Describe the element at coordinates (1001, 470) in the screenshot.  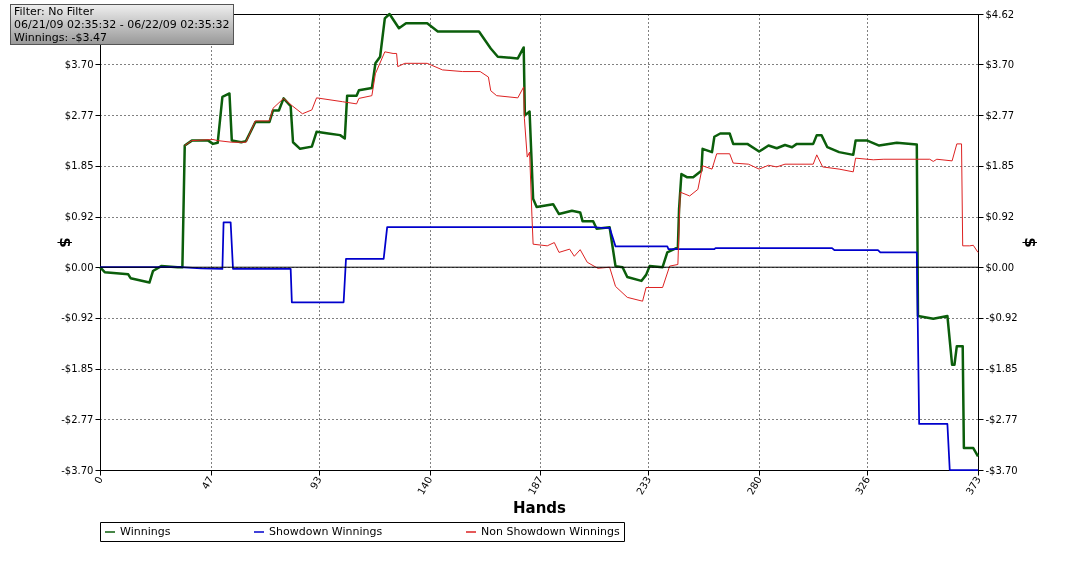
I see `y2-tick-label: -$3.70` at that location.